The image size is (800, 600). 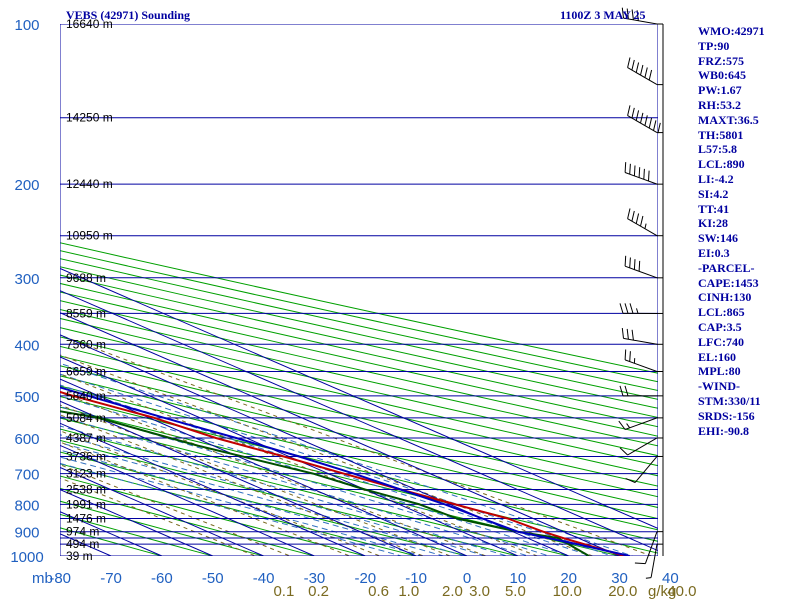 I want to click on mixing-ratio-tick-label: 10.0, so click(x=567, y=591).